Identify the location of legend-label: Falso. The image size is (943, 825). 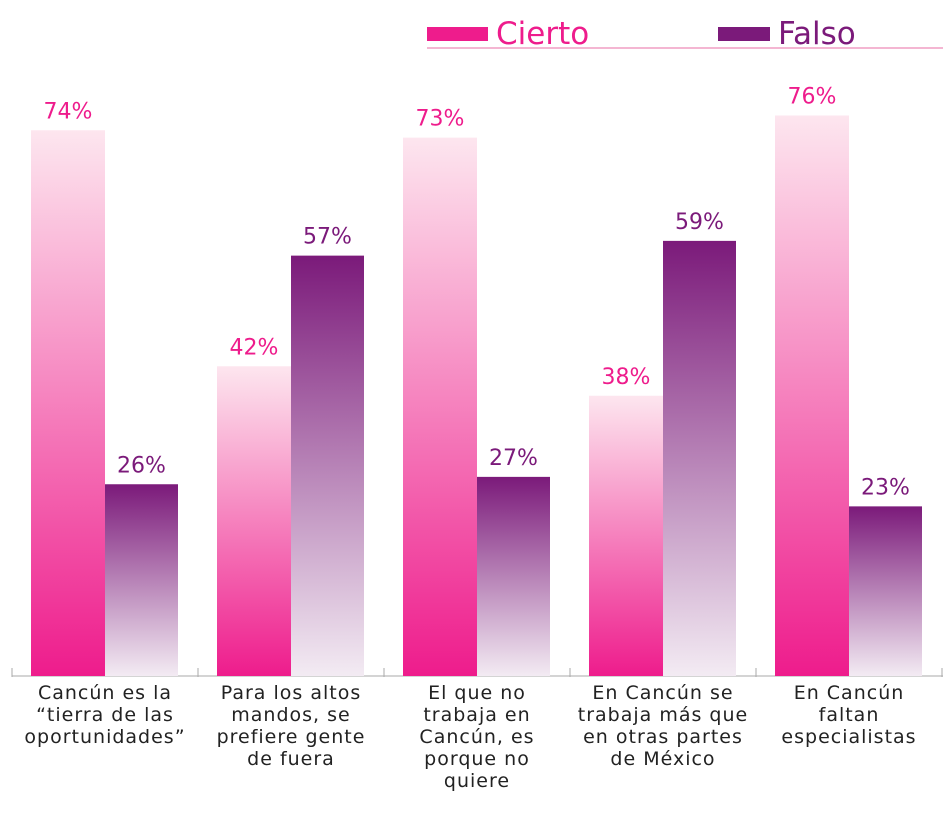
(817, 34).